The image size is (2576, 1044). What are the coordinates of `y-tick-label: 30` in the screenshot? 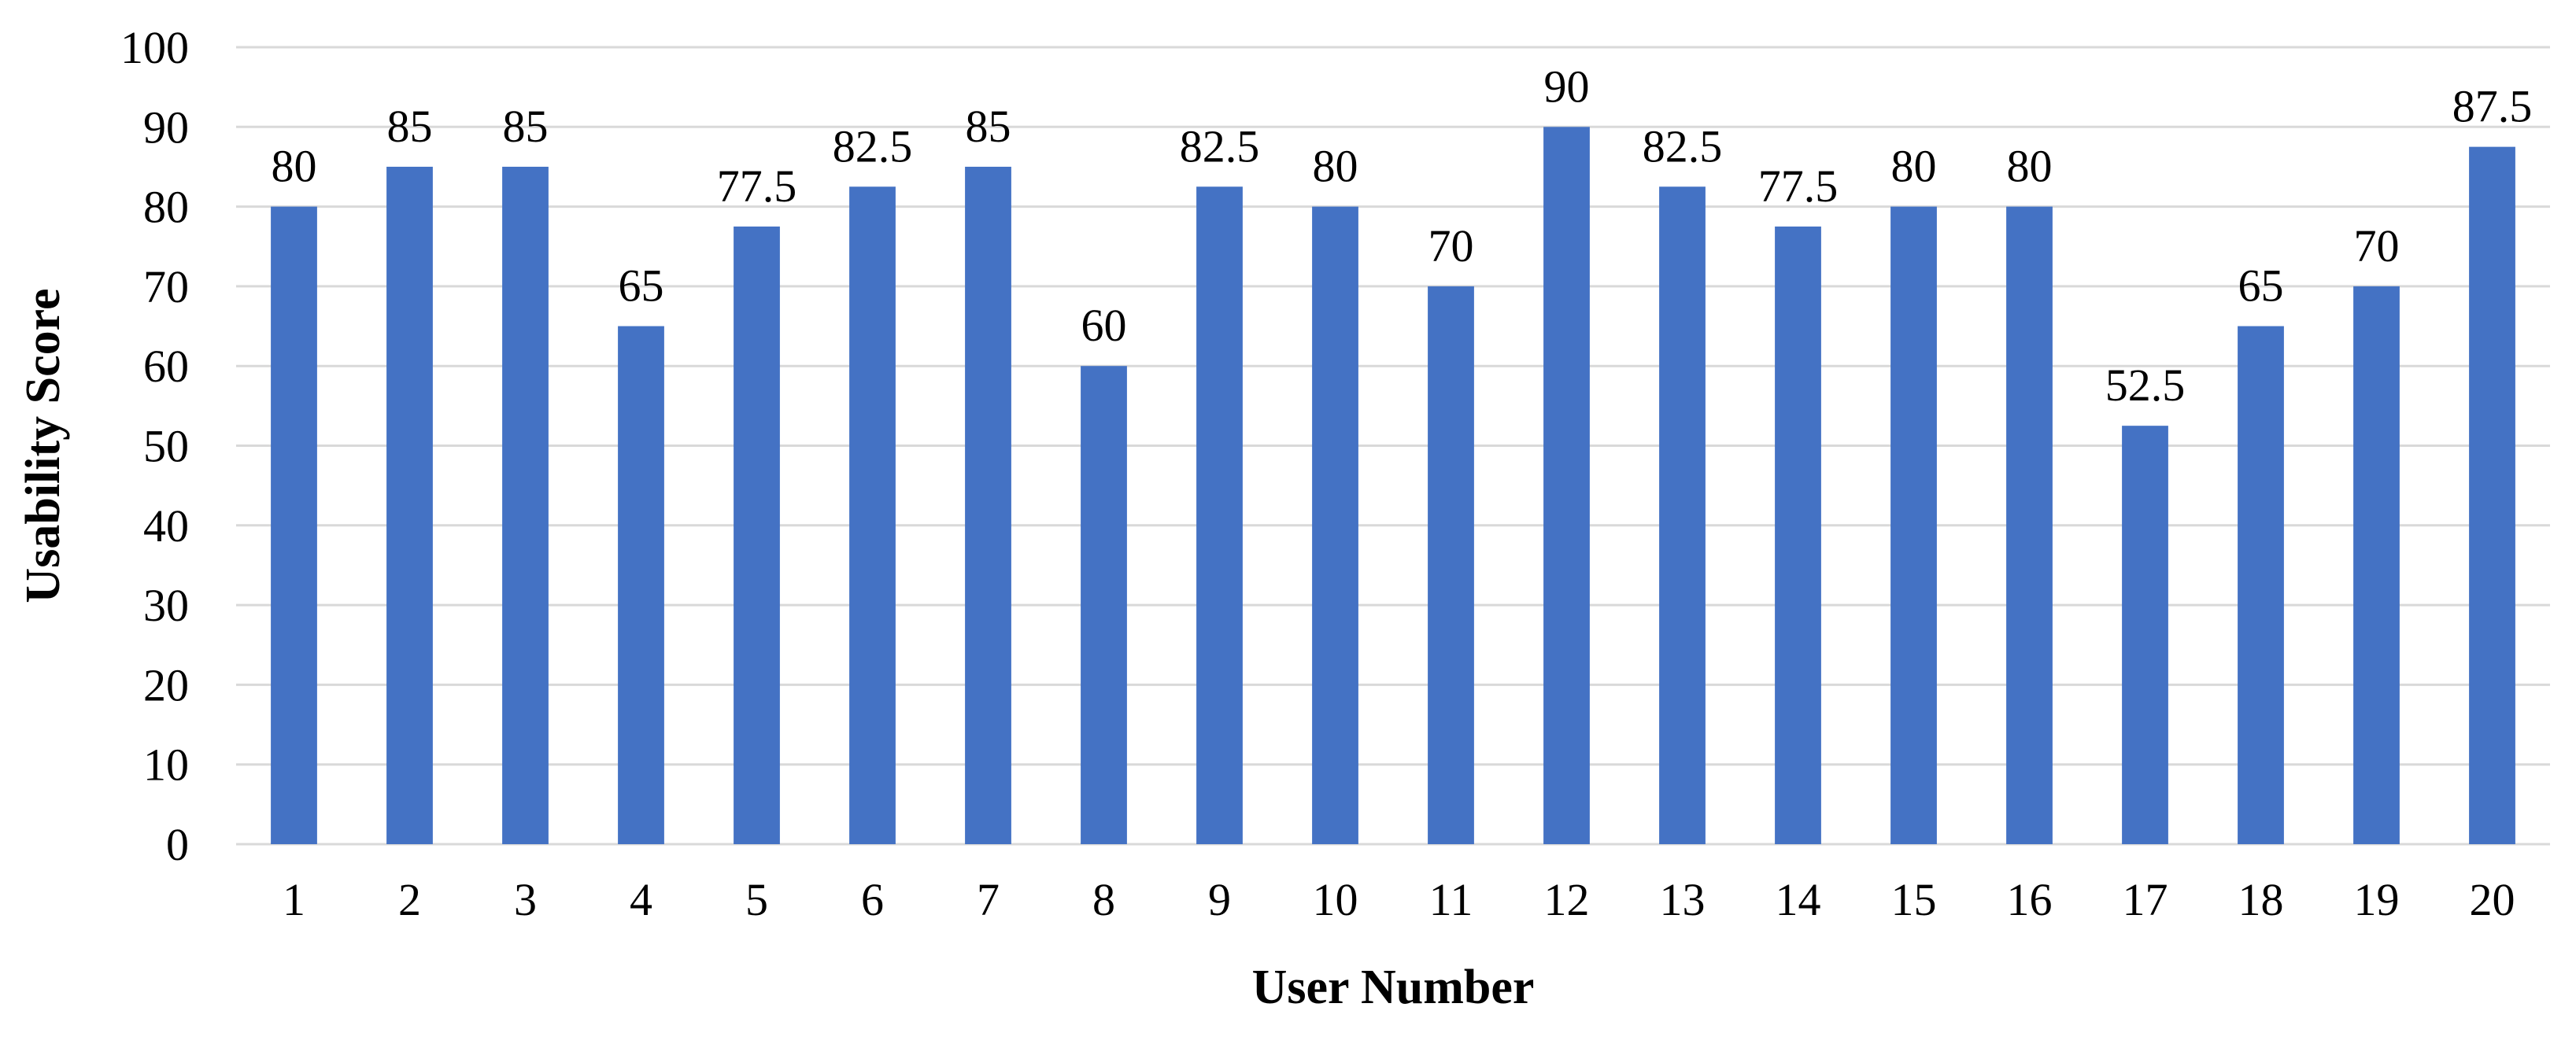 It's located at (166, 605).